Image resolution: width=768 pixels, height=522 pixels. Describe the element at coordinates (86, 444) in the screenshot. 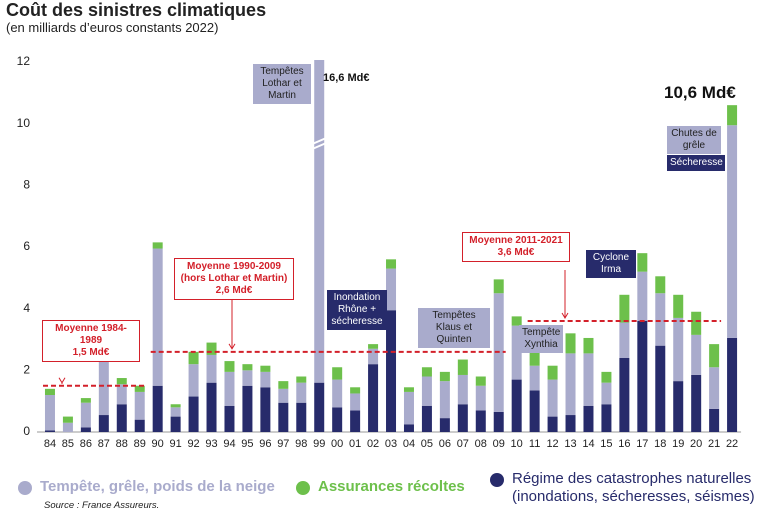

I see `x-tick-label: 86` at that location.